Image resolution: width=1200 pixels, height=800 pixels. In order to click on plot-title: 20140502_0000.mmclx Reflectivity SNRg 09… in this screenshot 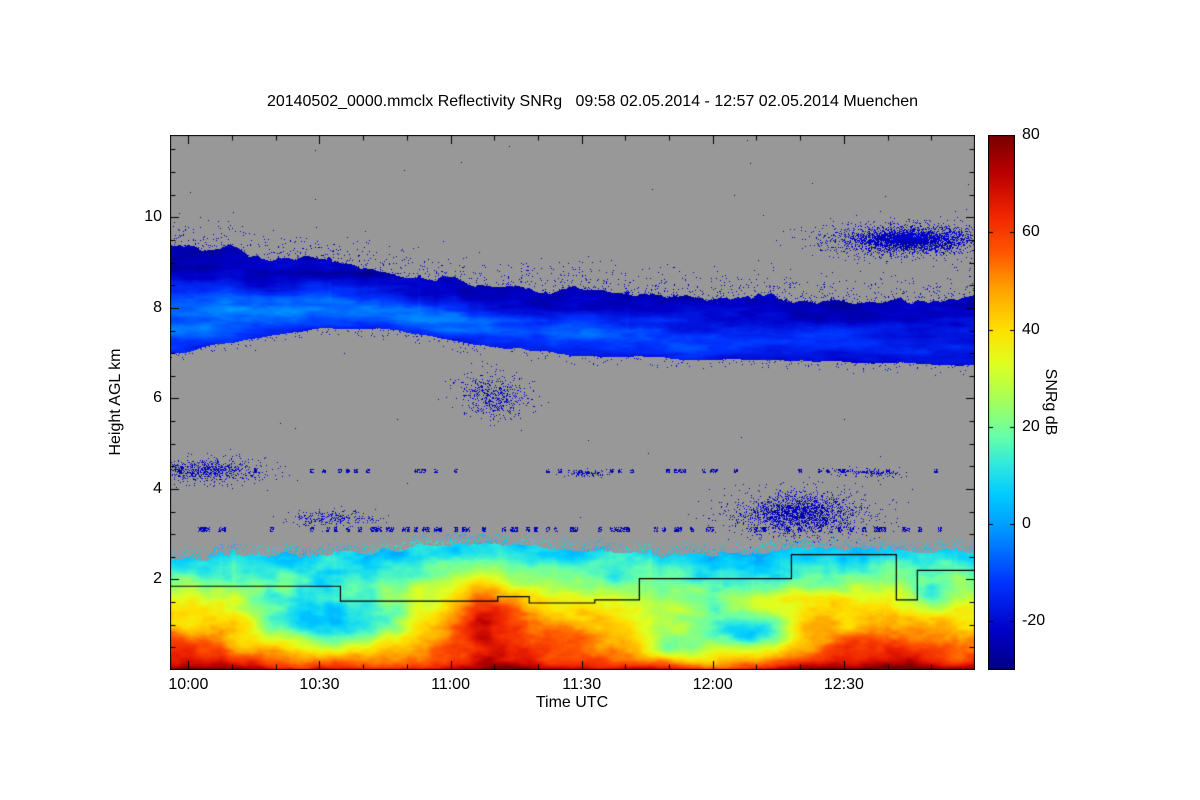, I will do `click(592, 101)`.